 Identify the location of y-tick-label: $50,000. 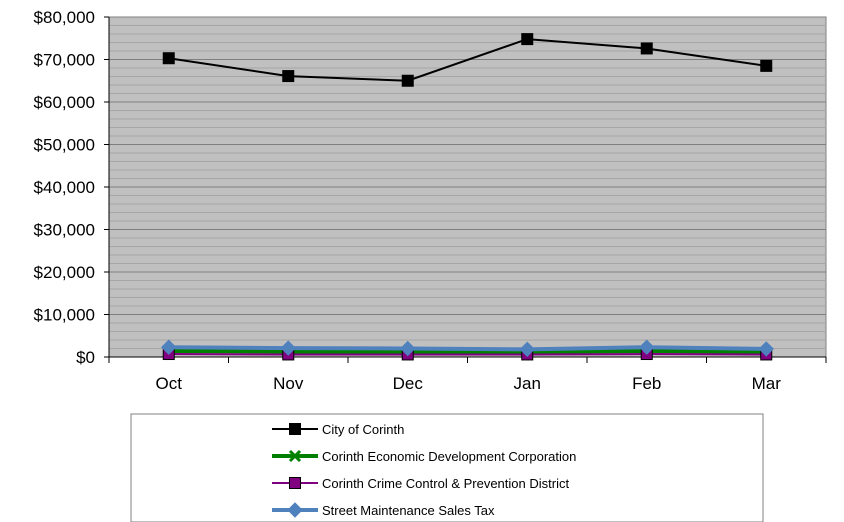
(64, 145).